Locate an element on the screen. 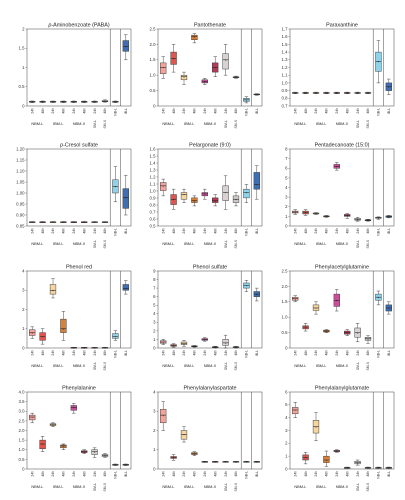 The width and height of the screenshot is (405, 500). y-tick-label: 1.05 is located at coordinates (20, 181).